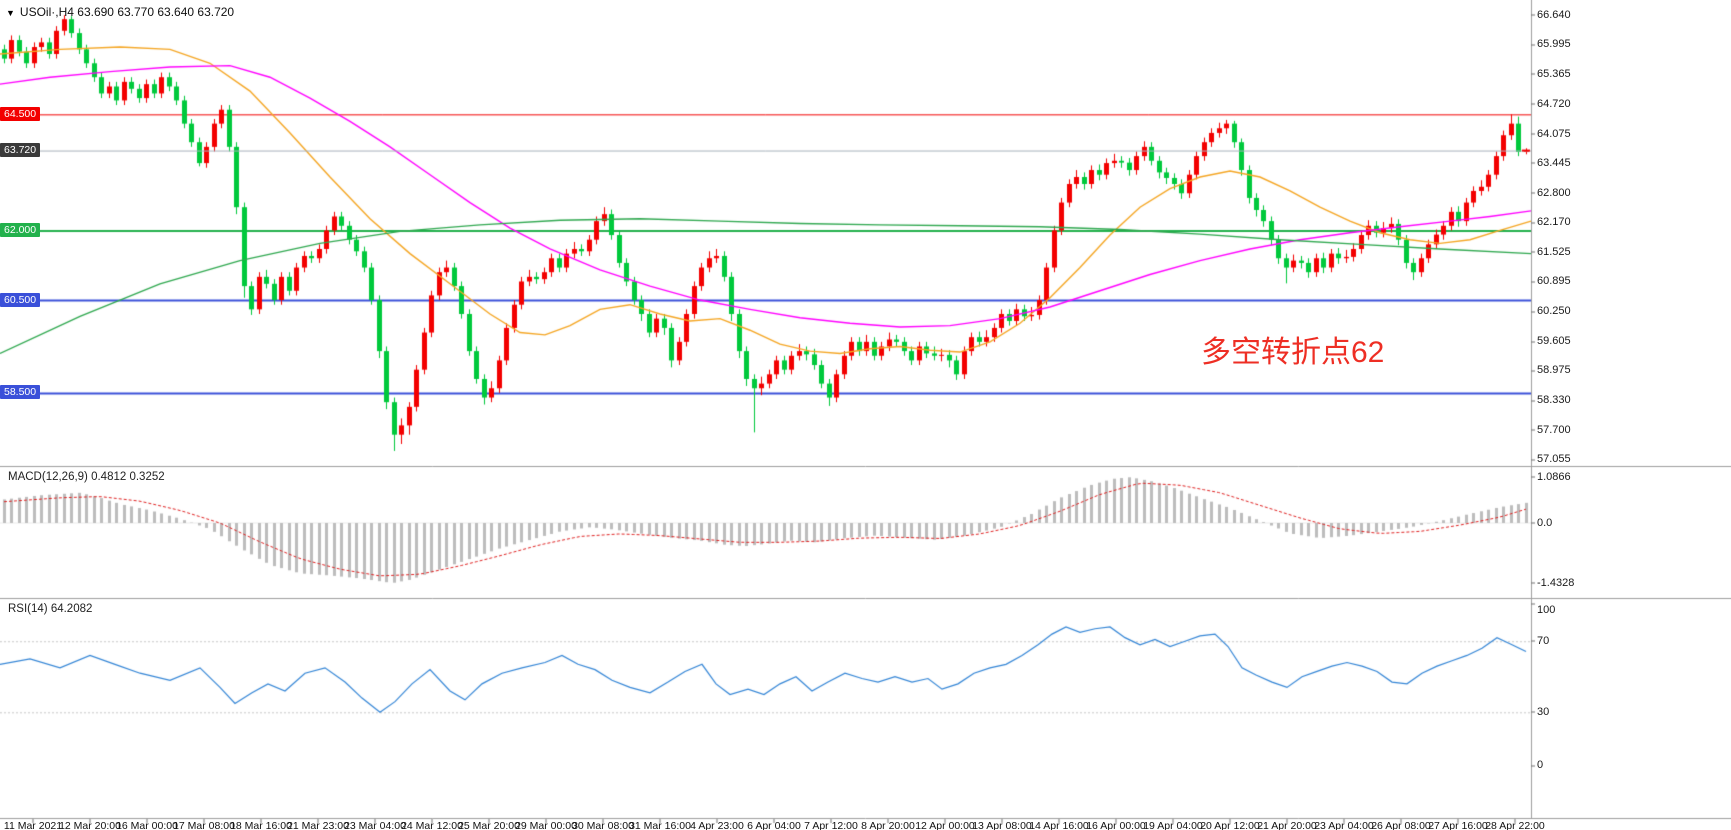  What do you see at coordinates (46, 12) in the screenshot?
I see `symbol-timeframe: USOil·,H4` at bounding box center [46, 12].